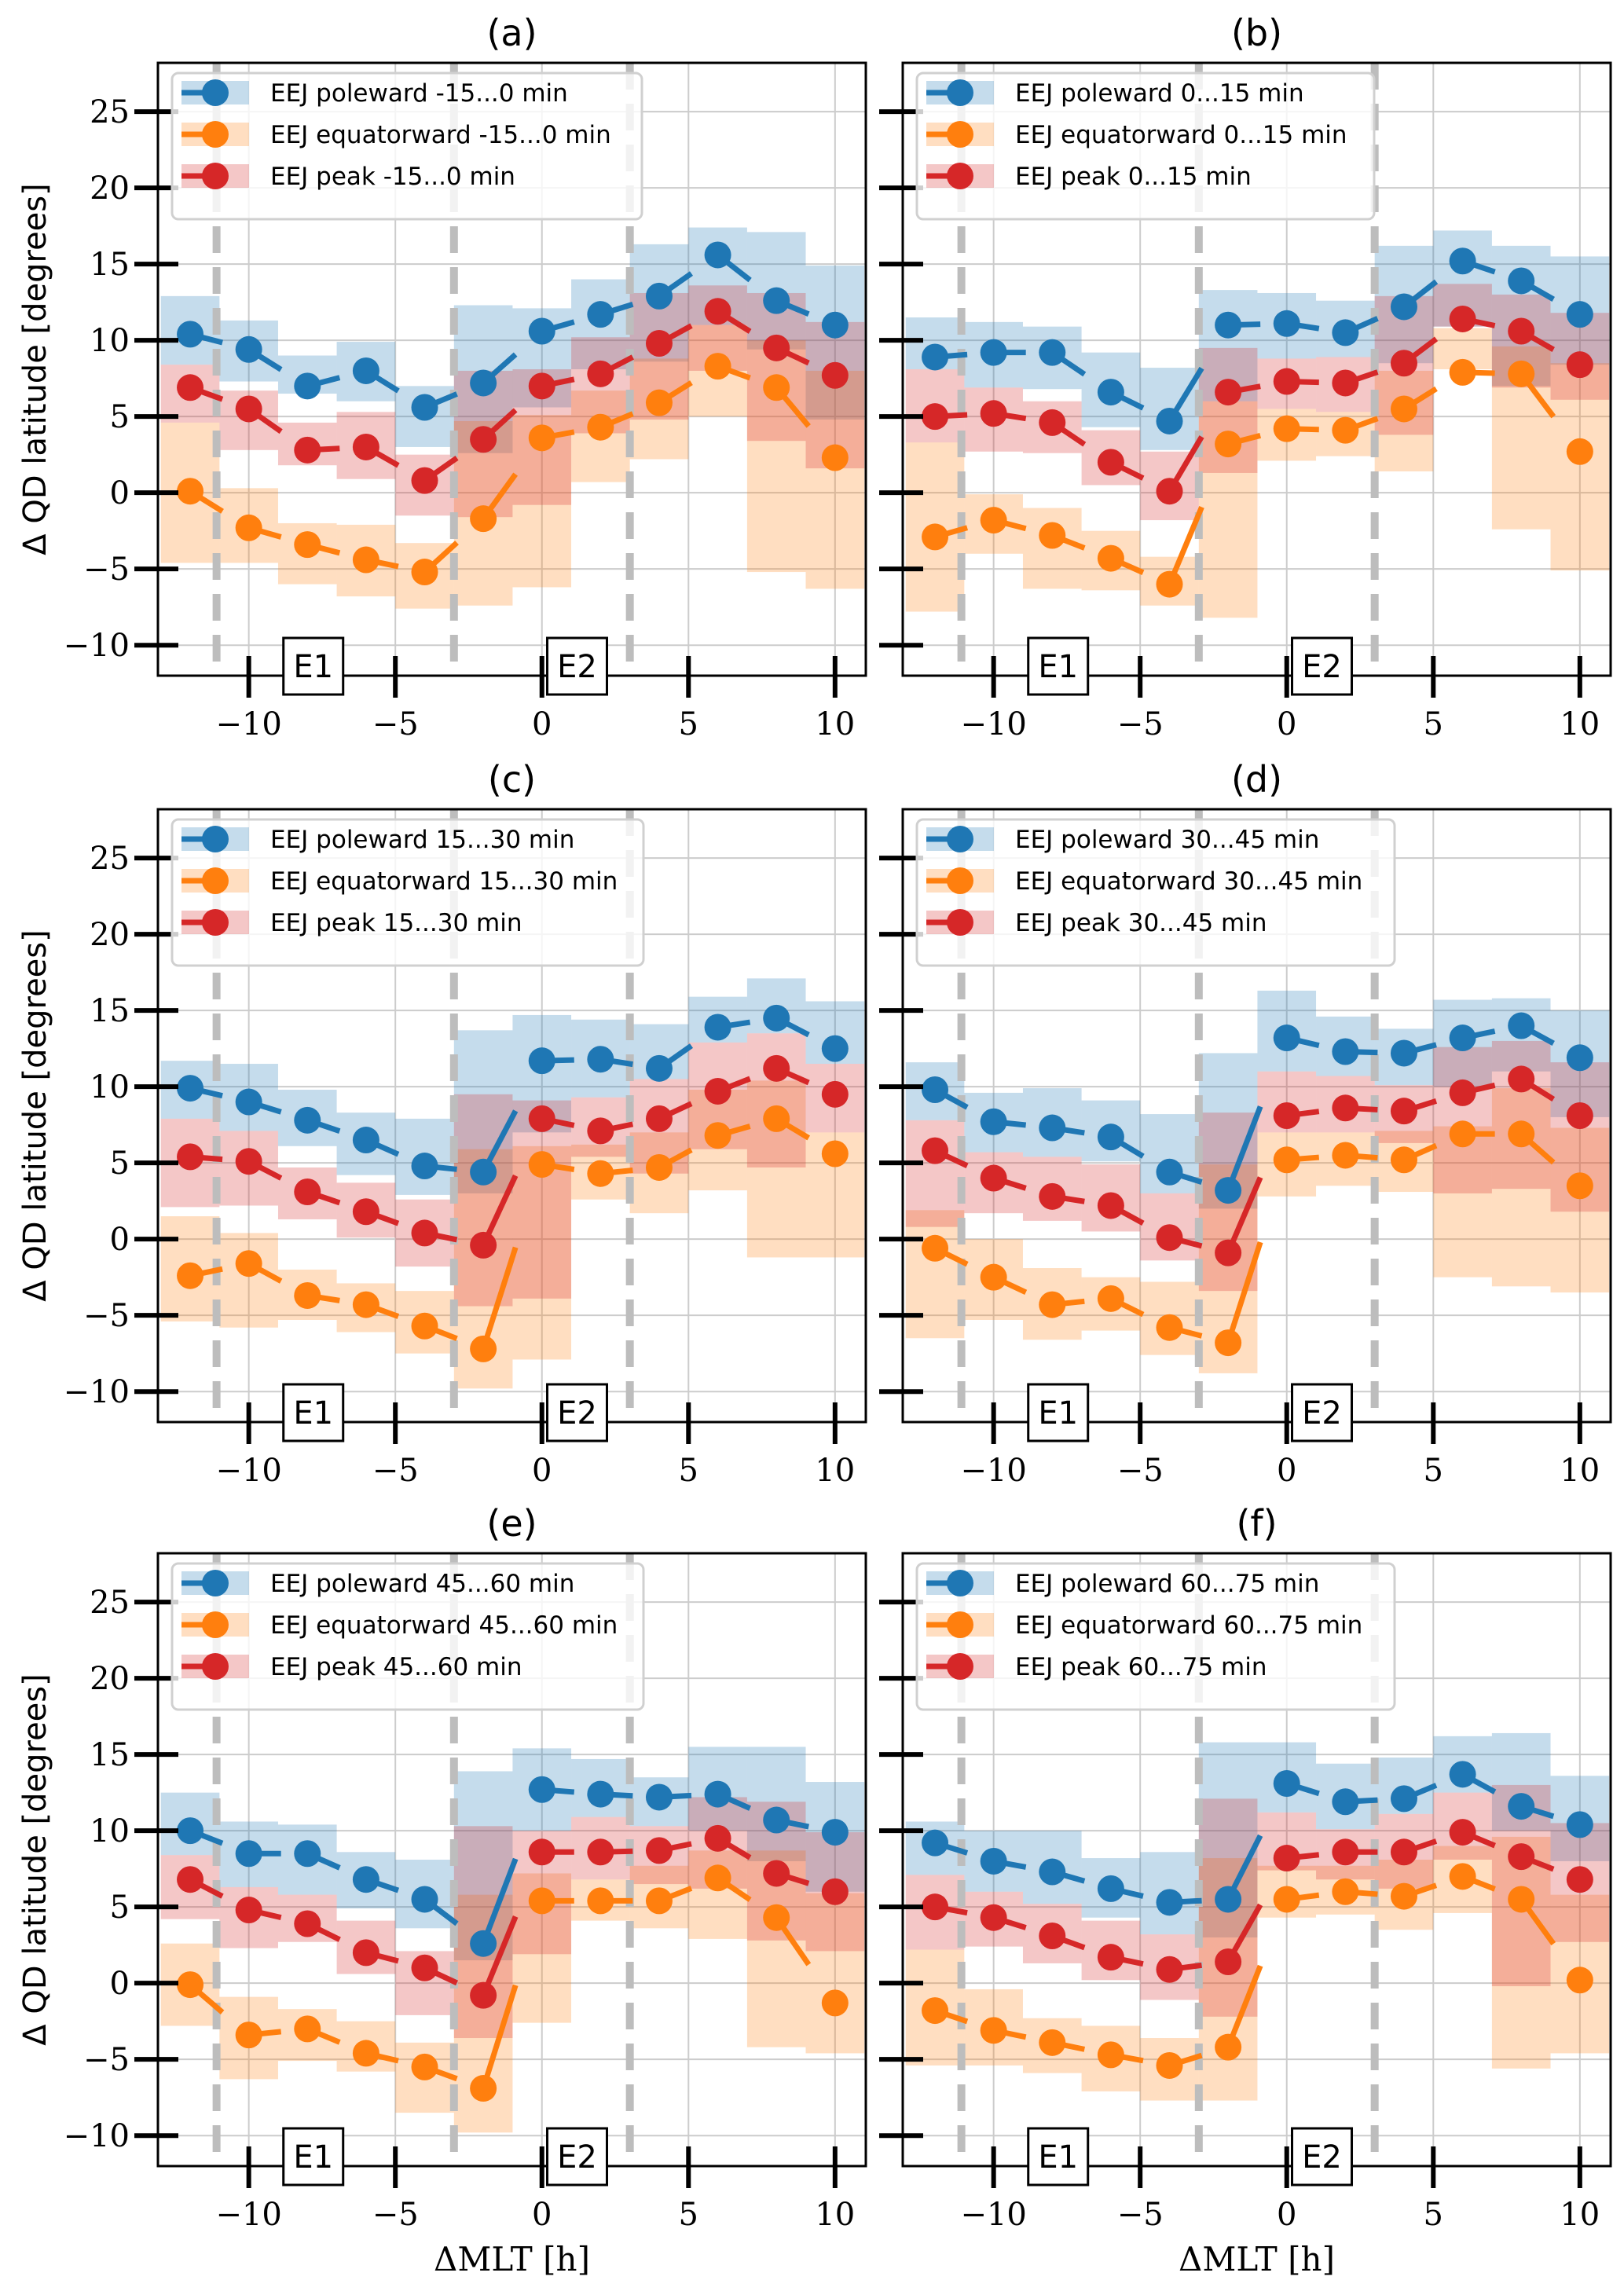 This screenshot has height=2291, width=1624. I want to click on y-tick-label: 0, so click(120, 1240).